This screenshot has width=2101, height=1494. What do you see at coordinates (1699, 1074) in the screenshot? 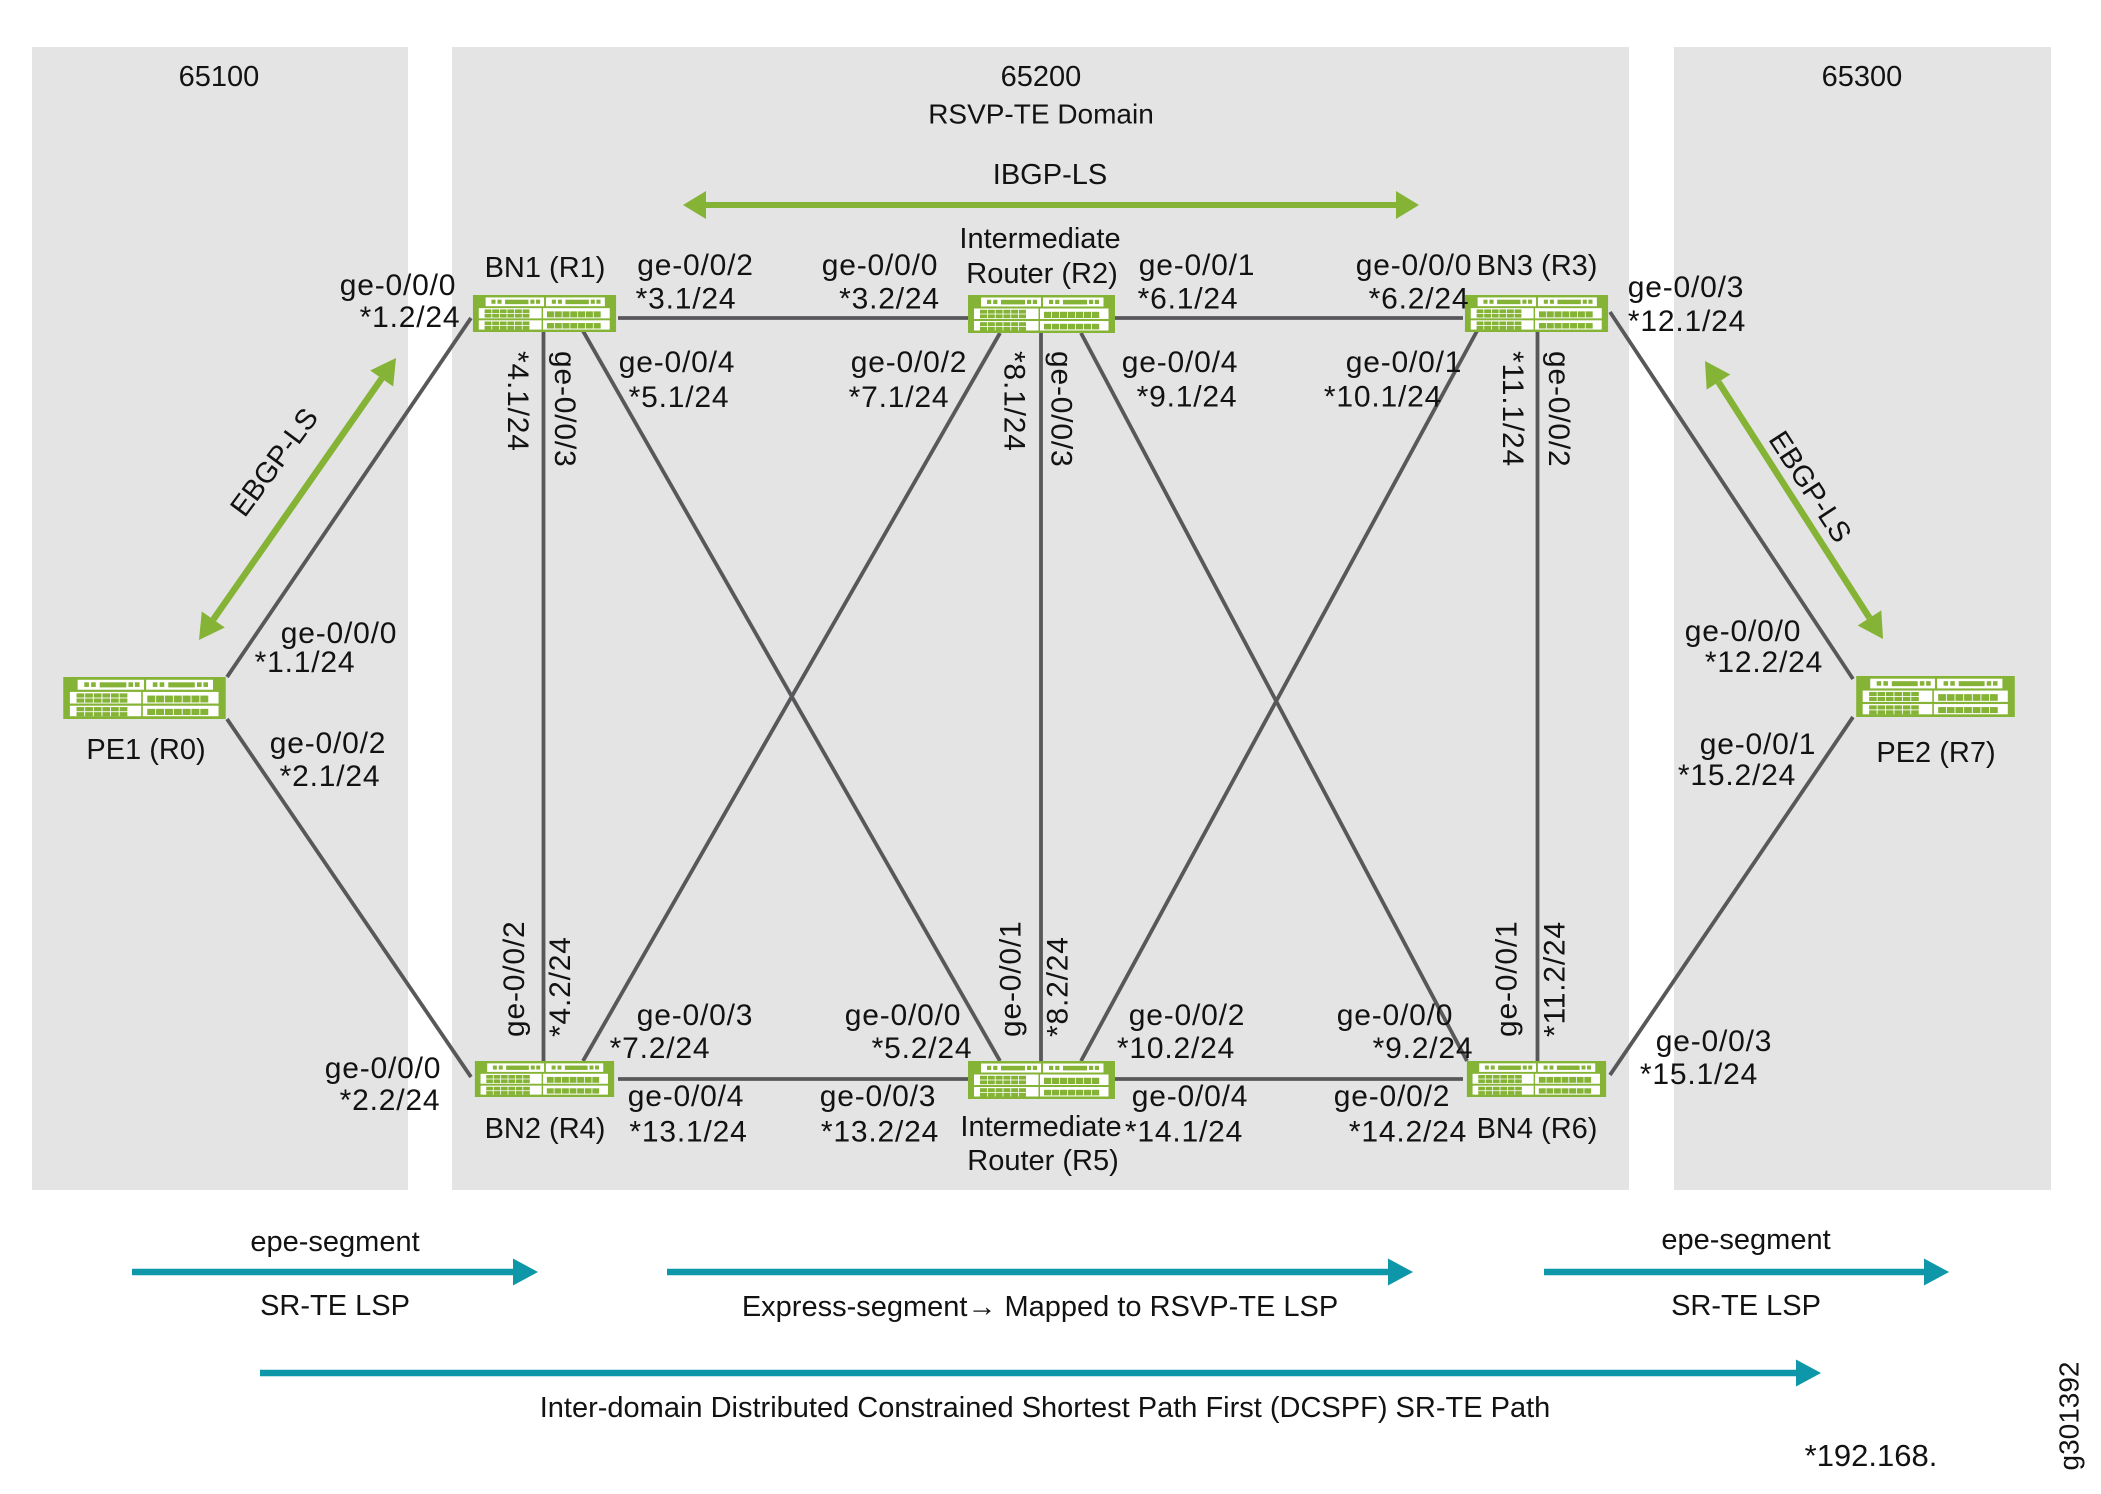
I see `svg-text: *15.1/24` at bounding box center [1699, 1074].